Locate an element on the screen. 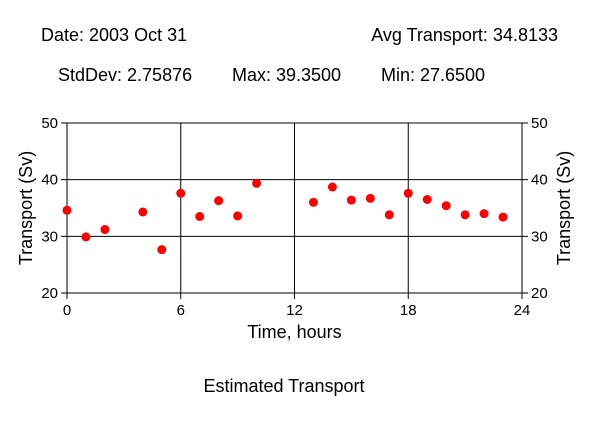 This screenshot has width=596, height=422. y-tick-label-left: 30 is located at coordinates (49, 236).